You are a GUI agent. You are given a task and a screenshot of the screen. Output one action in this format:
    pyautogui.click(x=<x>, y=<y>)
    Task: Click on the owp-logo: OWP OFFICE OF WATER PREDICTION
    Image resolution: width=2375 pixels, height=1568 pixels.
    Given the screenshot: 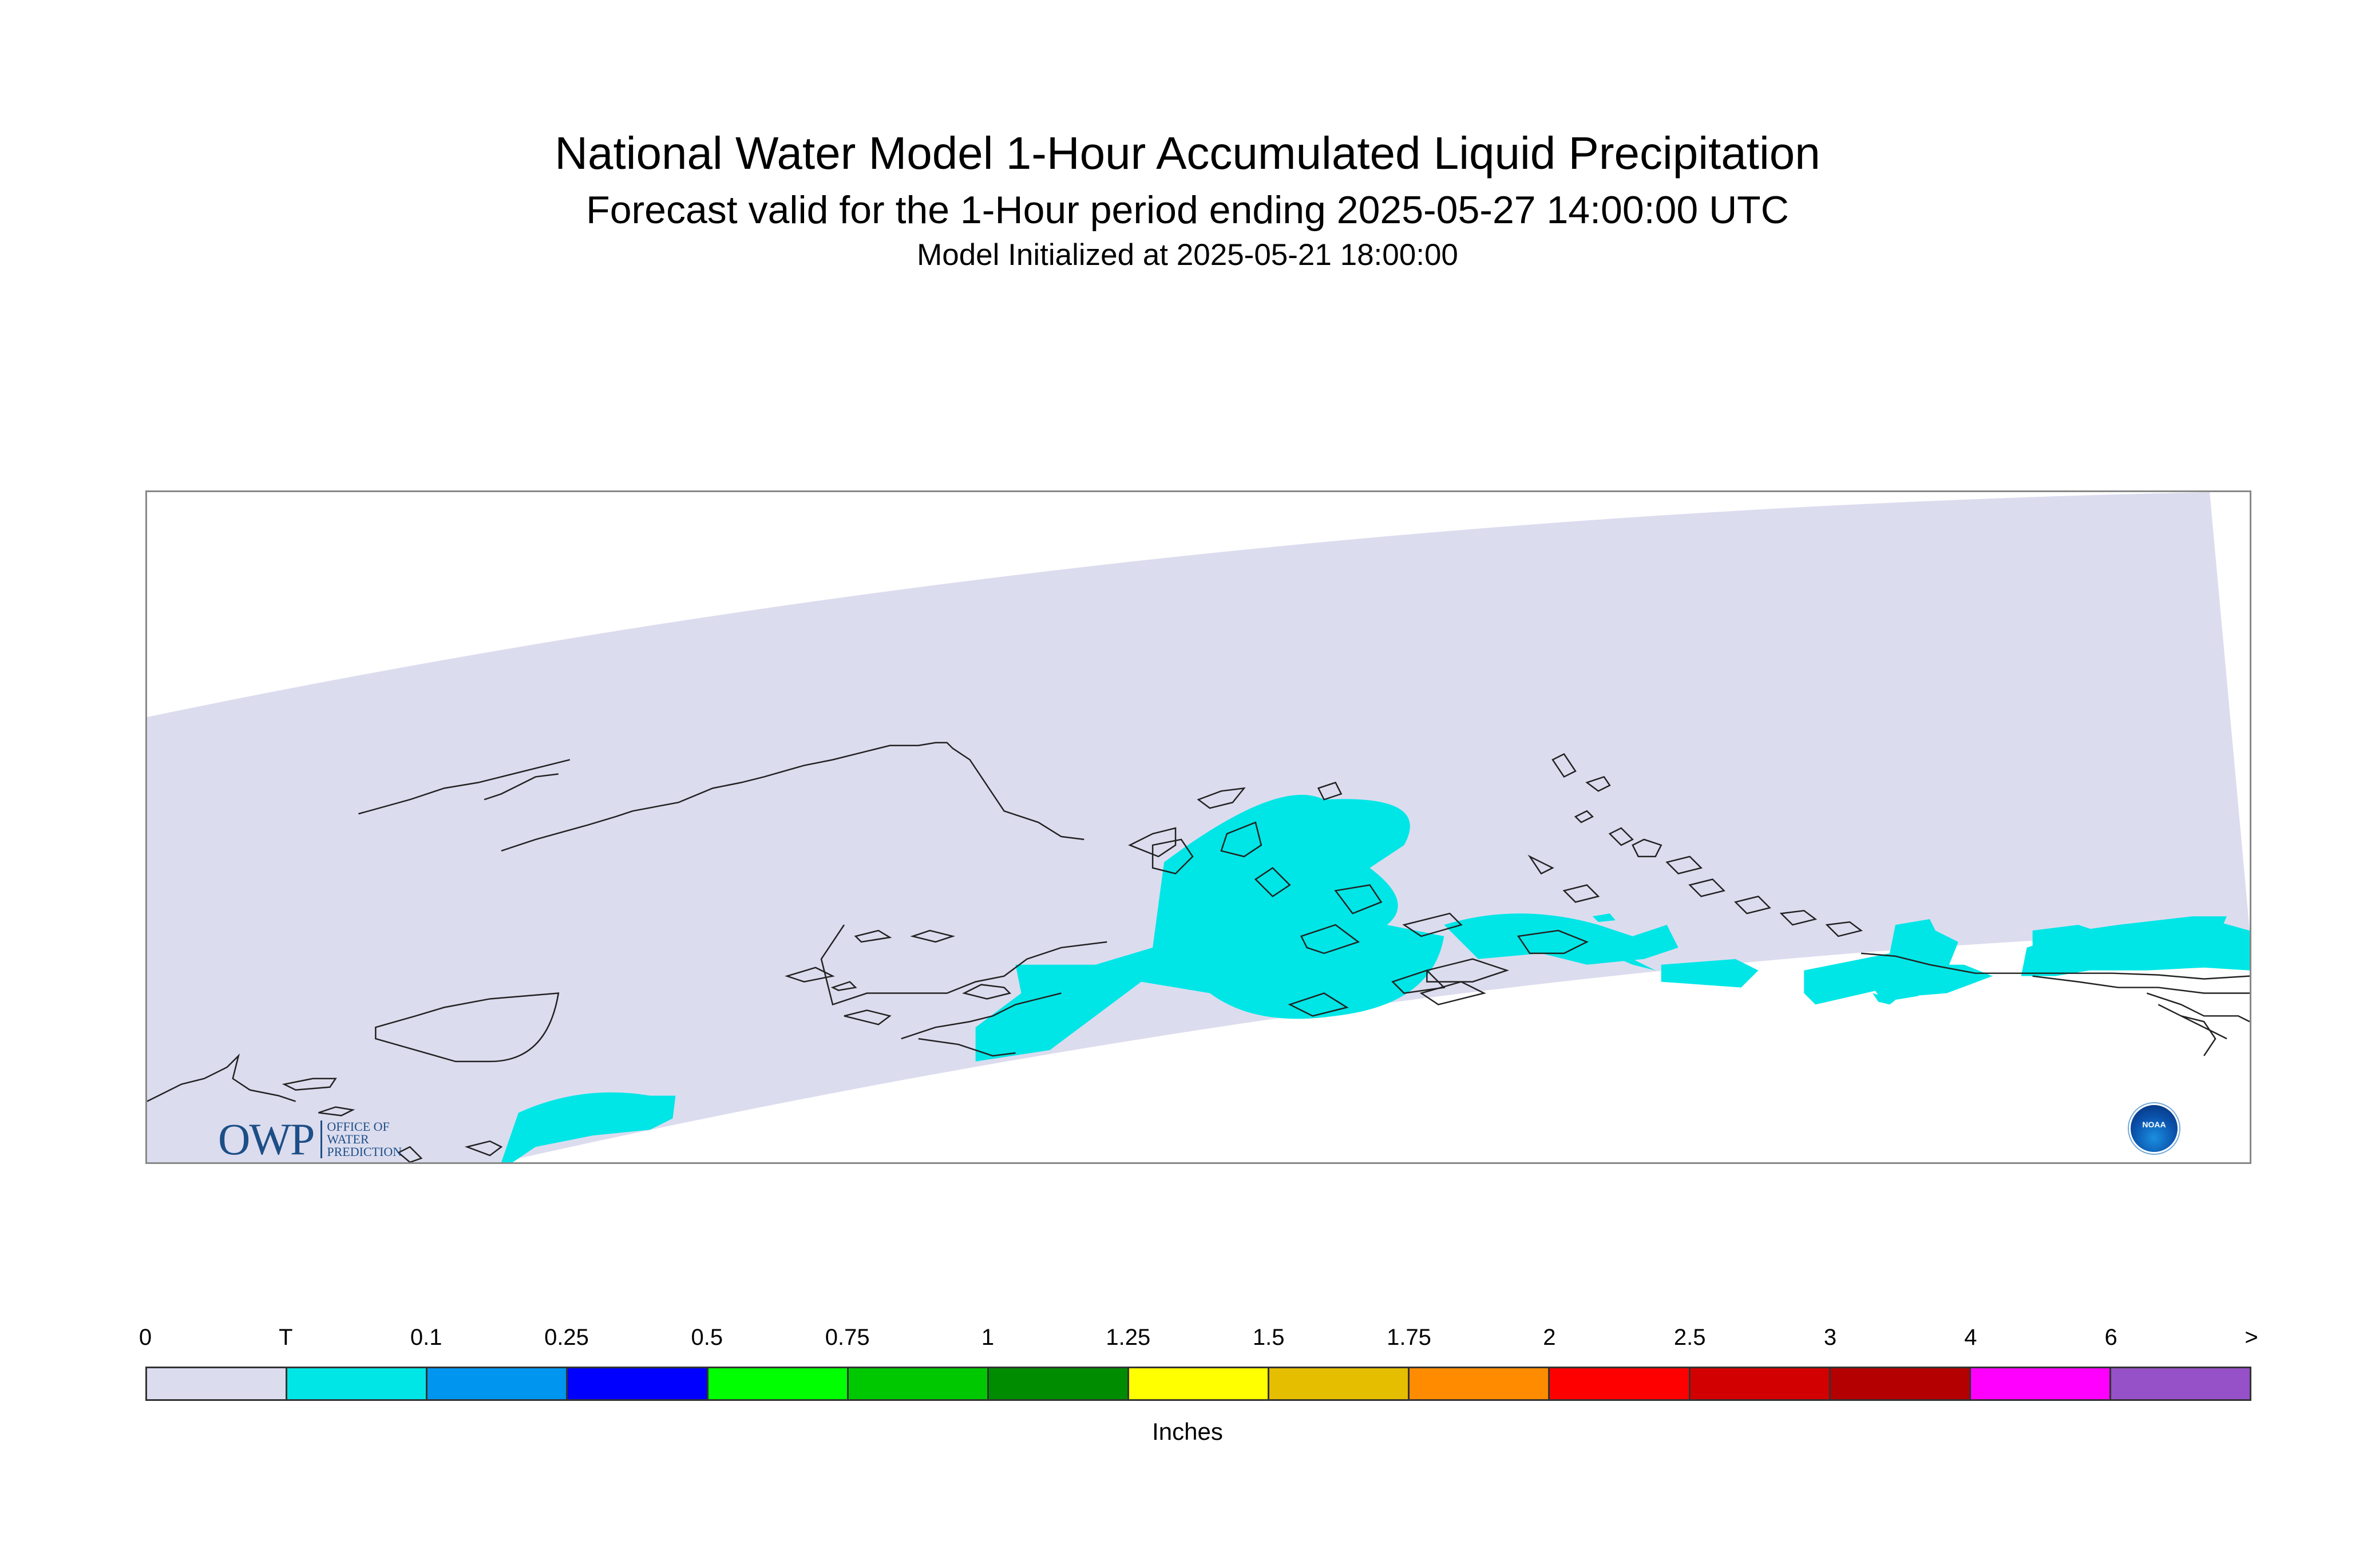 What is the action you would take?
    pyautogui.click(x=310, y=1139)
    